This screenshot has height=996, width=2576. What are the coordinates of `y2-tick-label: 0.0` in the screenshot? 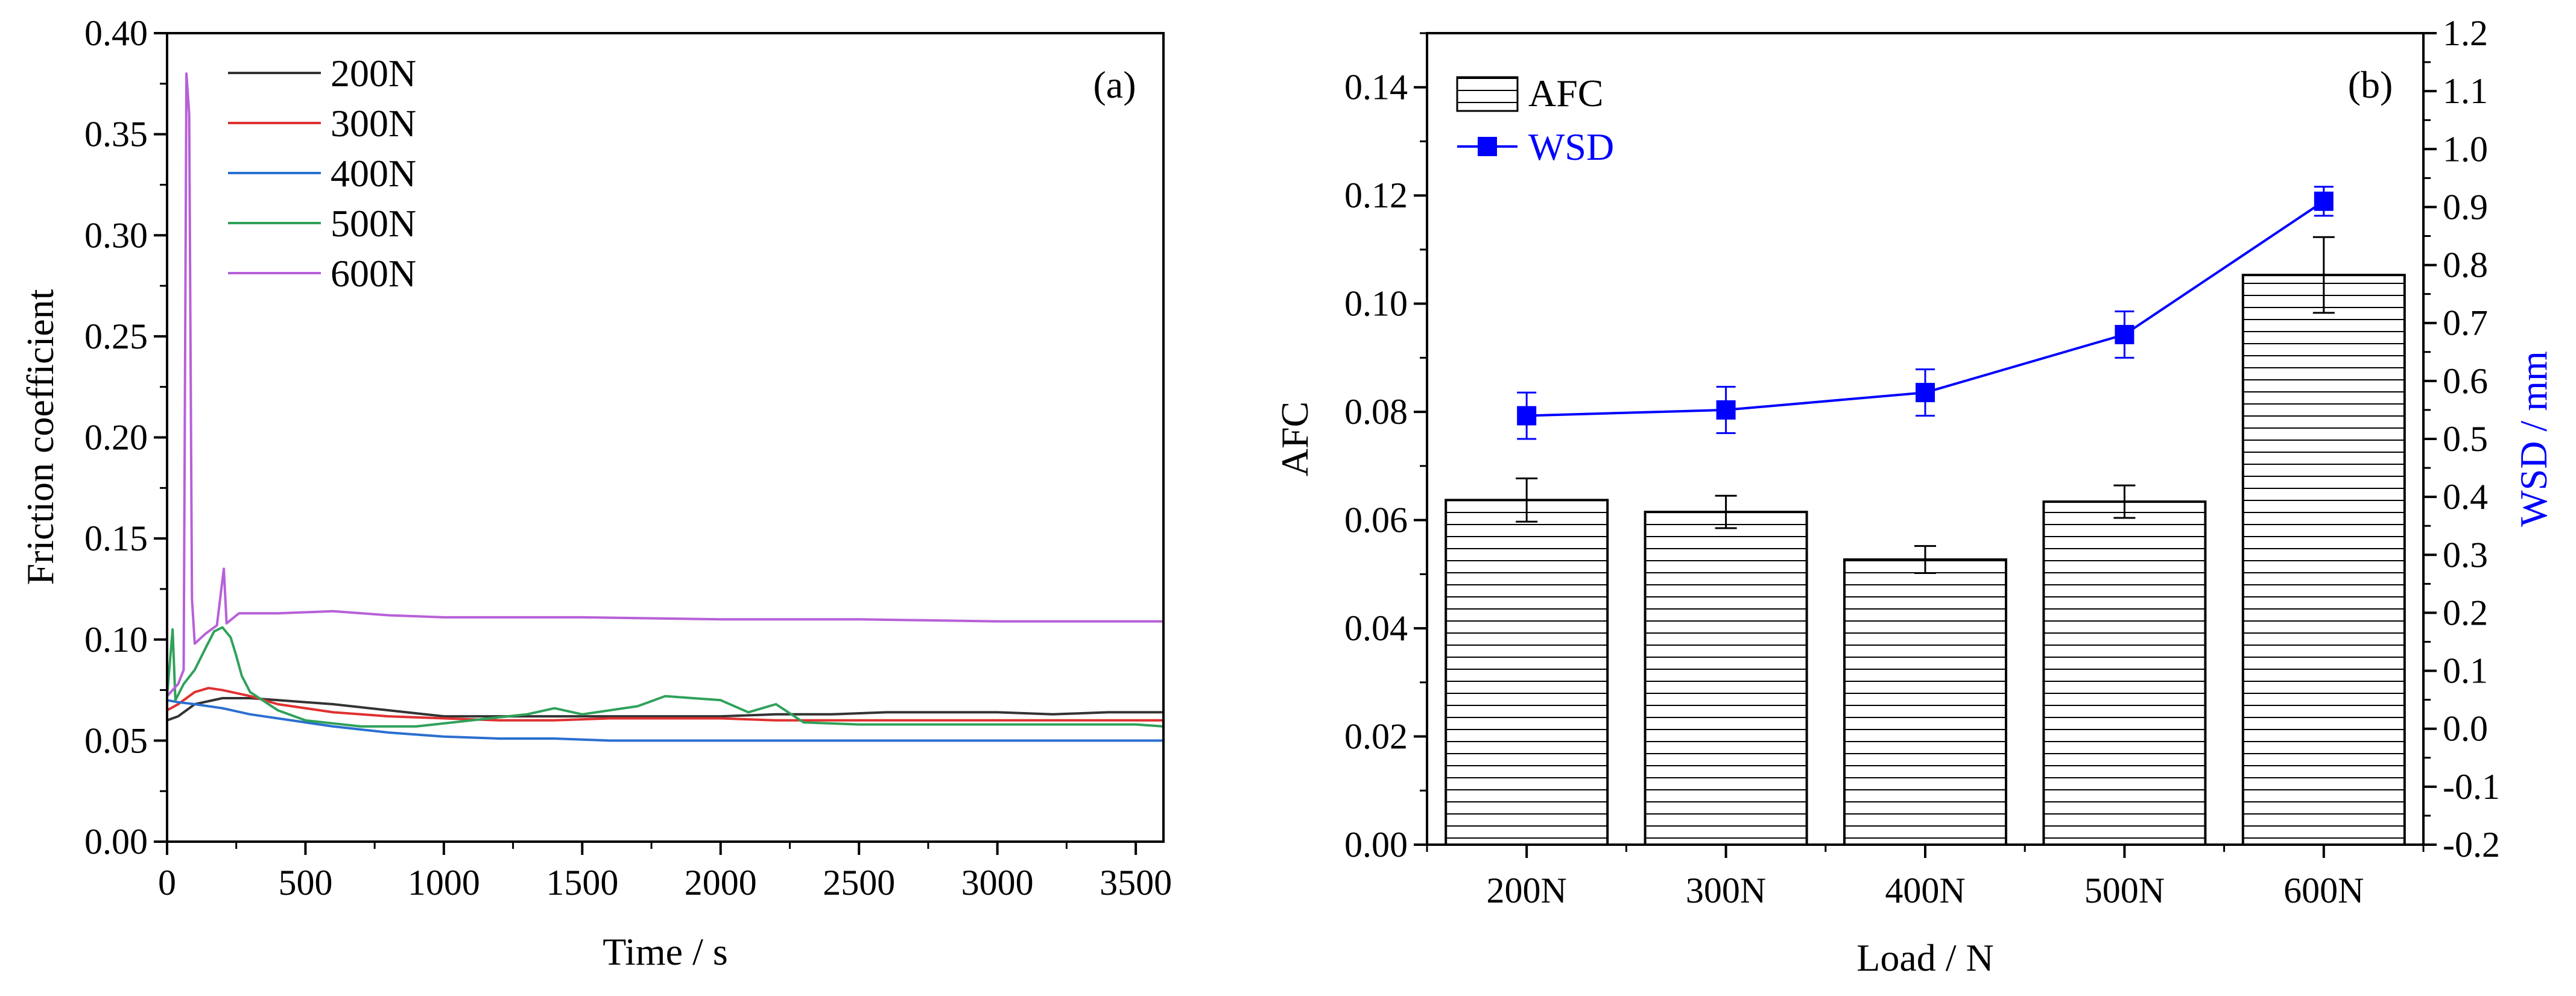 It's located at (2465, 729).